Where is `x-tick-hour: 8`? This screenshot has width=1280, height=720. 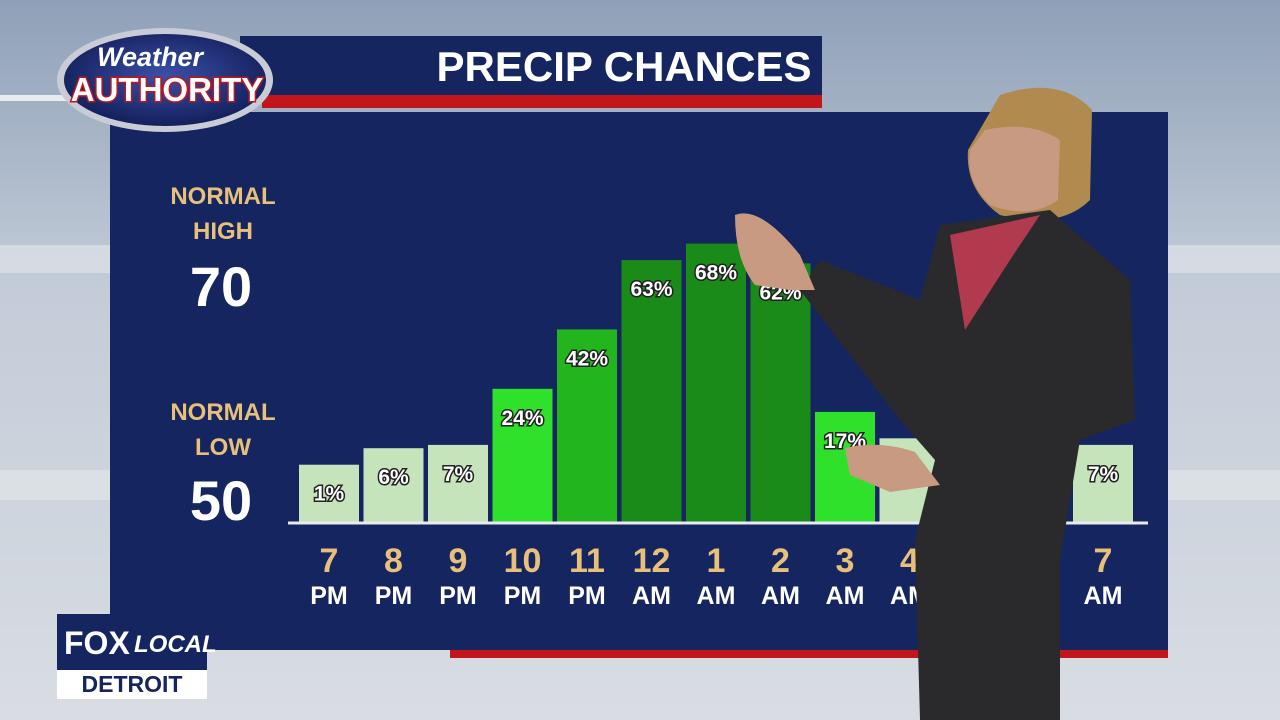 x-tick-hour: 8 is located at coordinates (393, 561).